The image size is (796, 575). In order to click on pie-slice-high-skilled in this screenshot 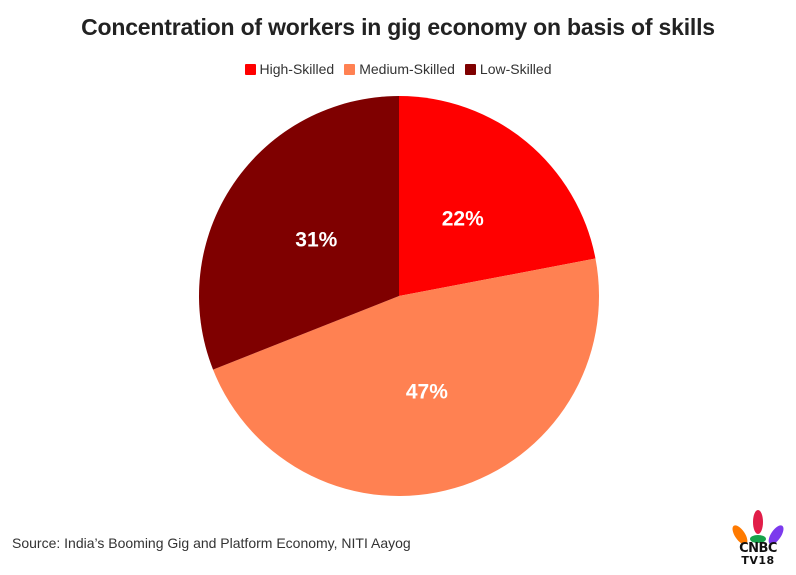, I will do `click(497, 196)`.